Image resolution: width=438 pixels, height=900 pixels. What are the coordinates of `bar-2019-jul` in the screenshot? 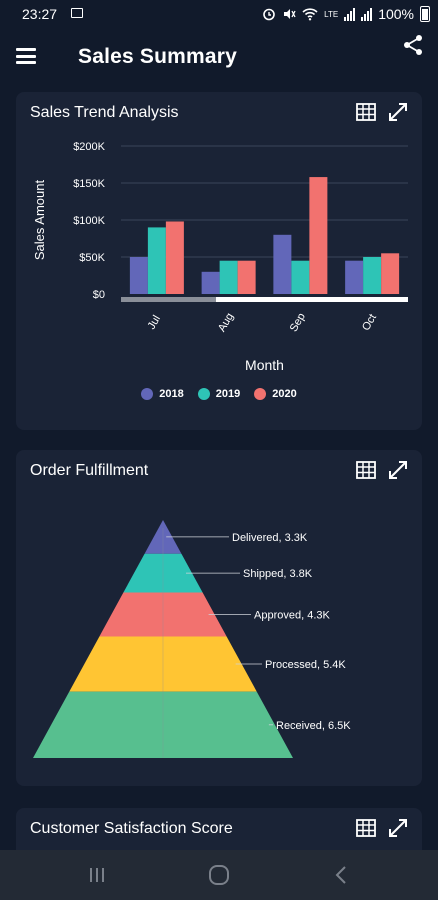 It's located at (156, 260).